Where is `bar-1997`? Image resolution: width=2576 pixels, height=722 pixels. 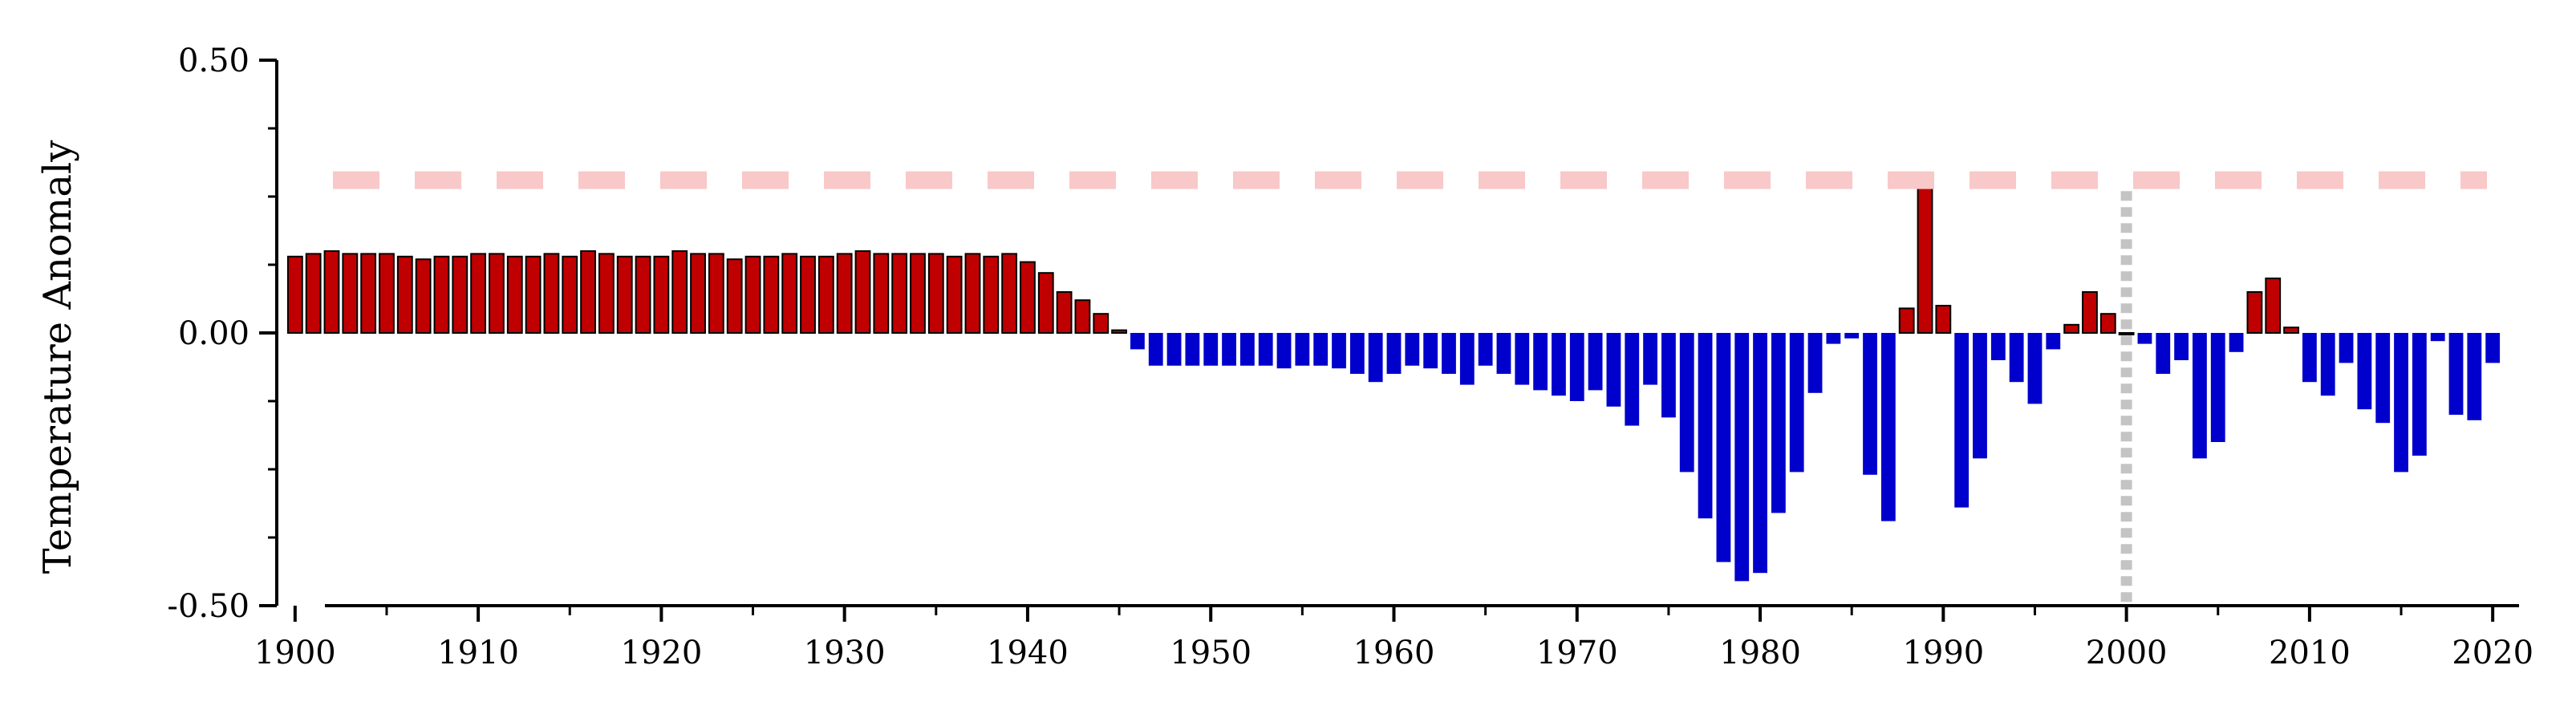
bar-1997 is located at coordinates (2071, 328).